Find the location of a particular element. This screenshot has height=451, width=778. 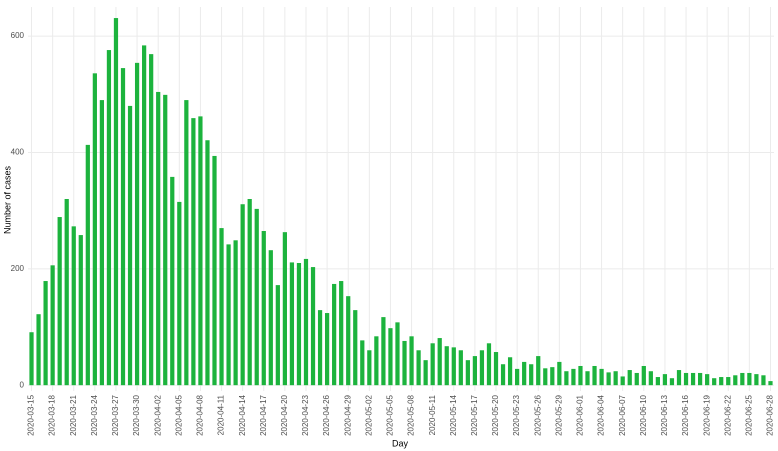

x-tick-label: 2020-06-22 is located at coordinates (727, 414).